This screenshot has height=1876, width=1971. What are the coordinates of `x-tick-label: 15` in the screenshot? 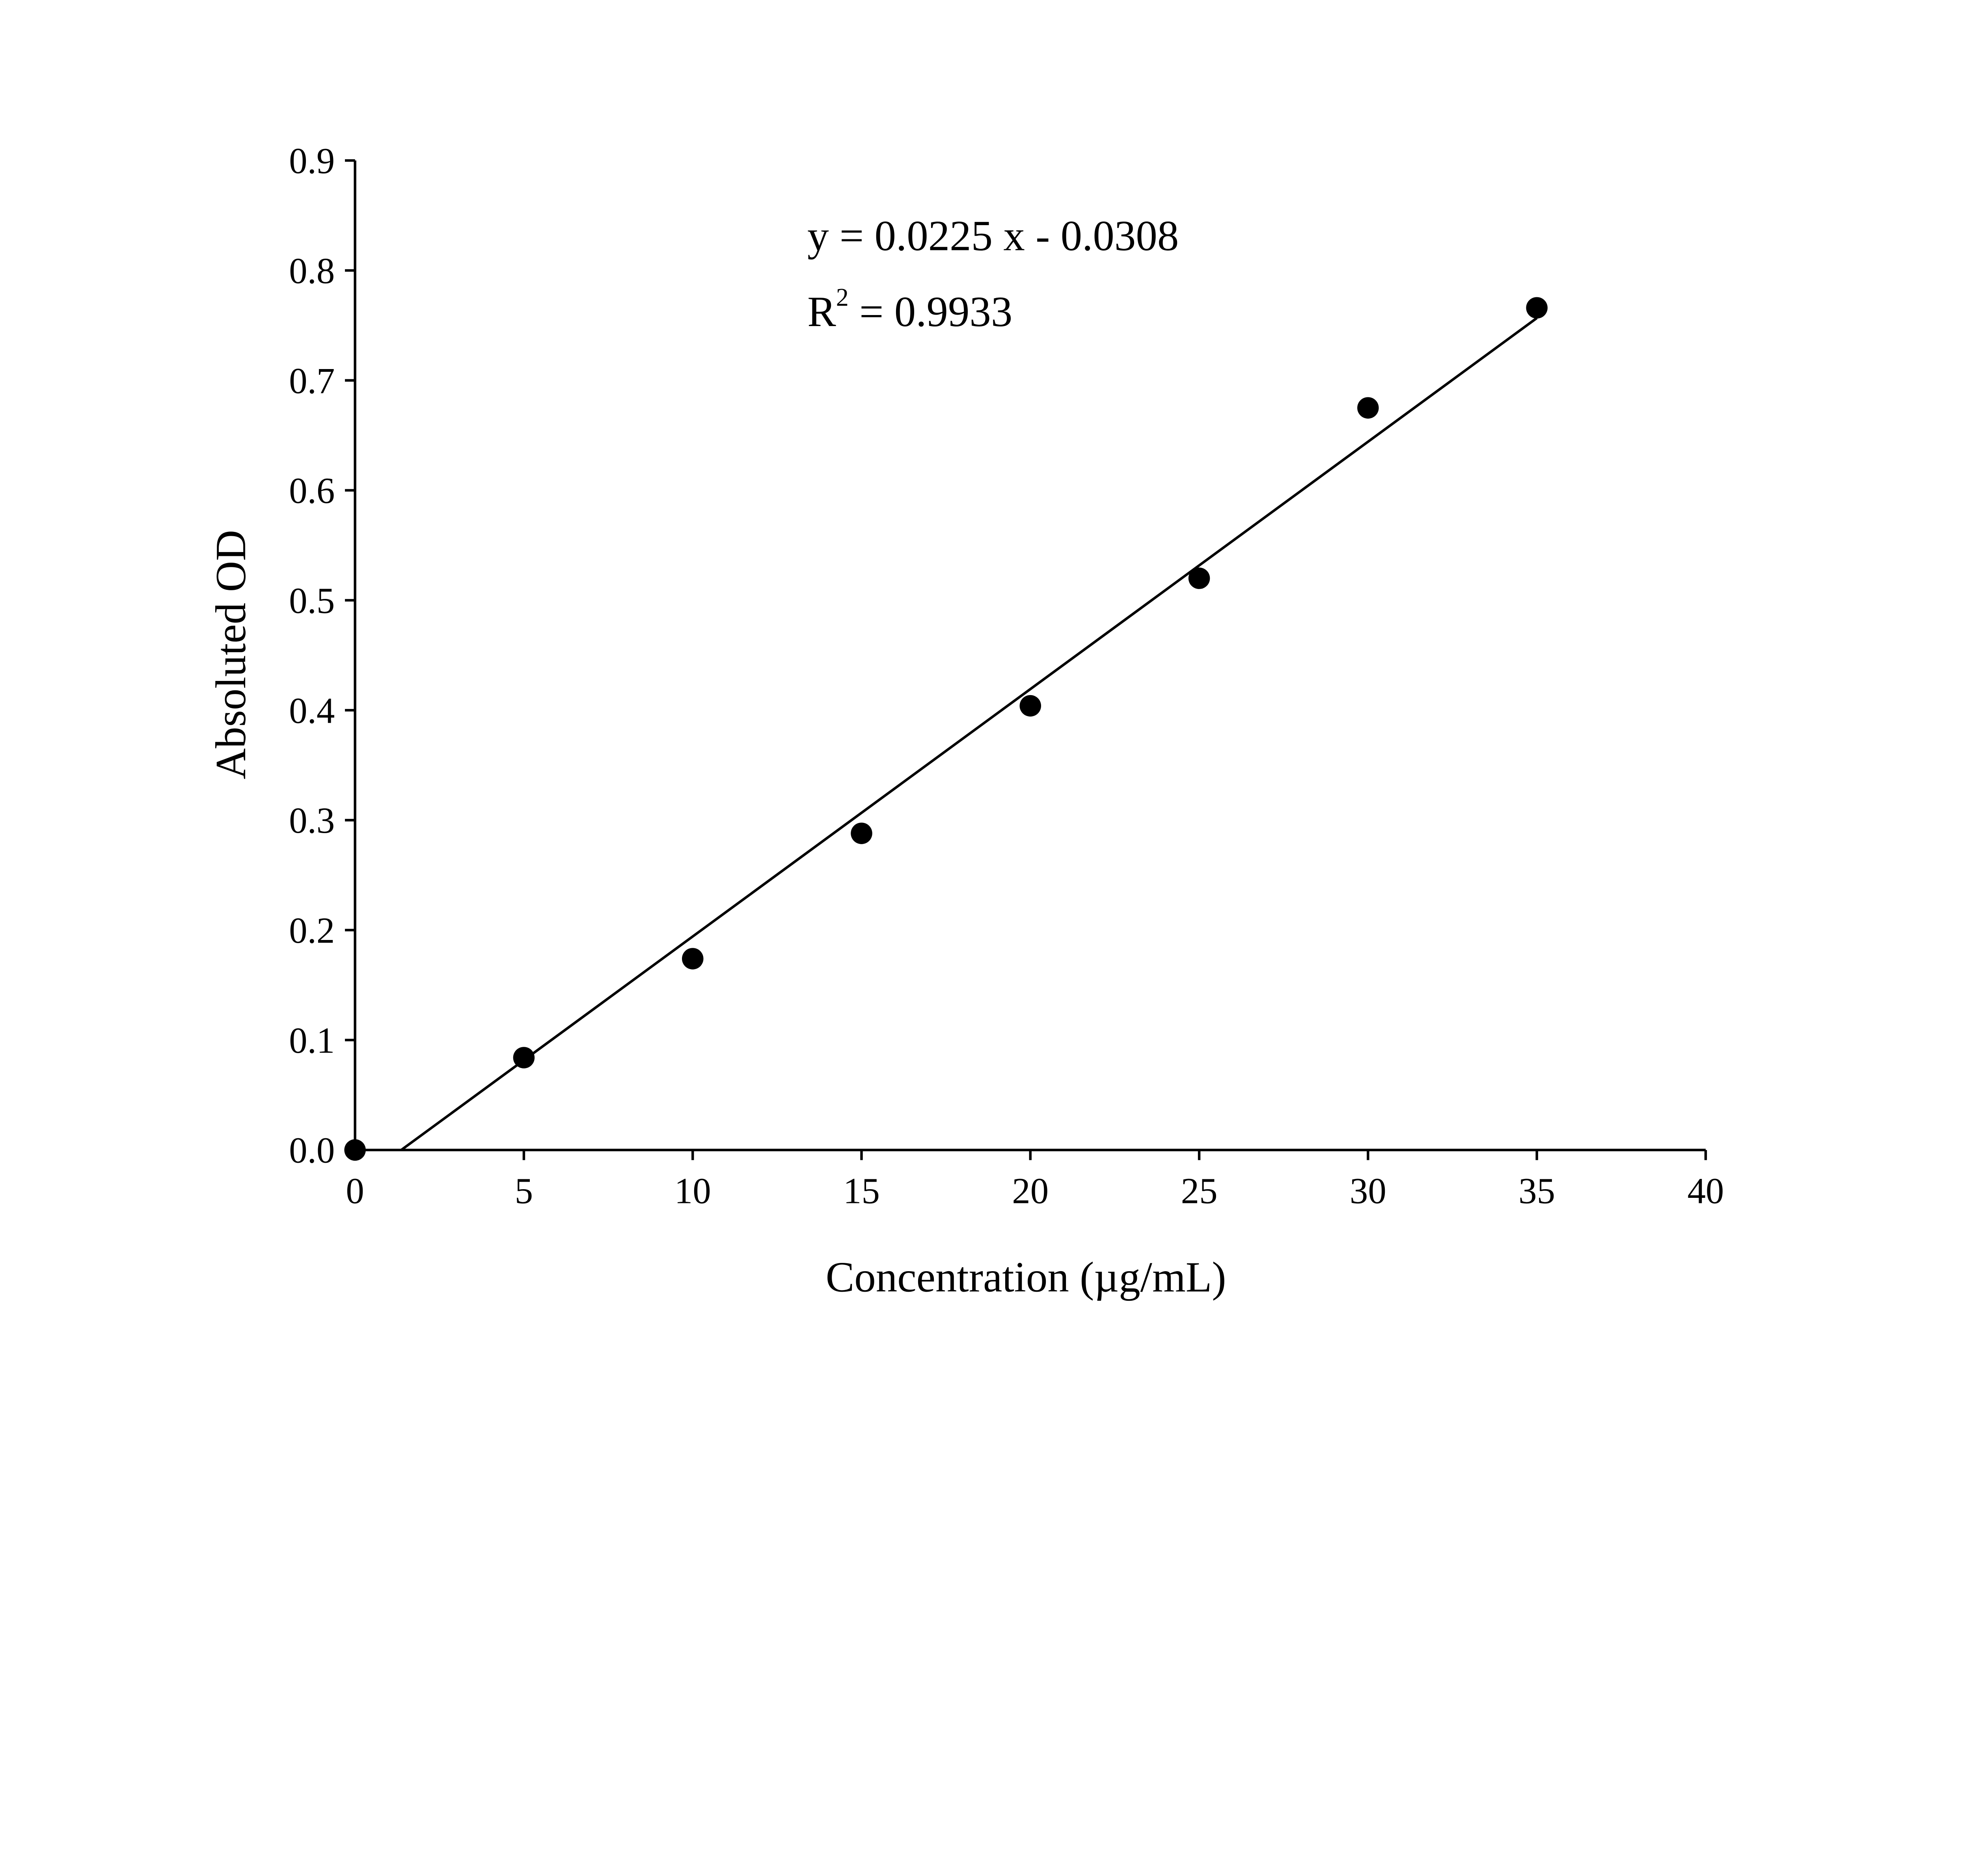 It's located at (861, 1191).